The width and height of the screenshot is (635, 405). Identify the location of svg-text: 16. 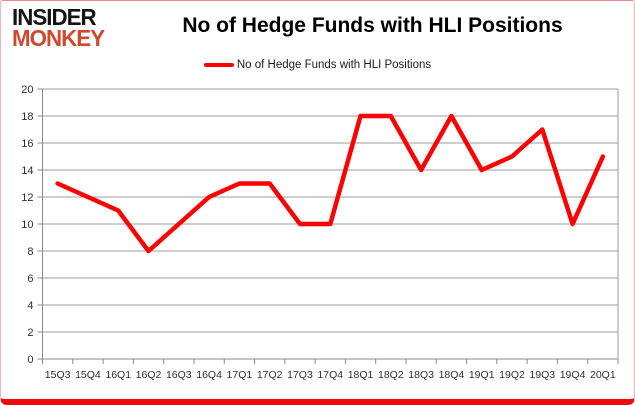
(27, 144).